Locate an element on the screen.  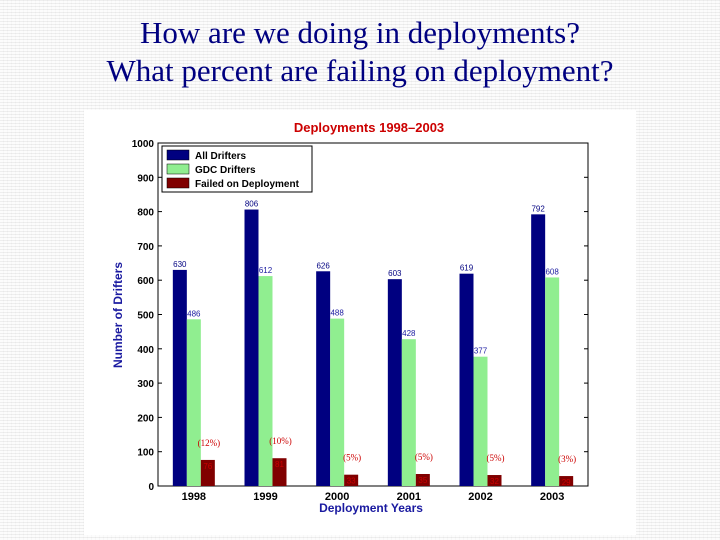
y-tick-label: 600 is located at coordinates (145, 281).